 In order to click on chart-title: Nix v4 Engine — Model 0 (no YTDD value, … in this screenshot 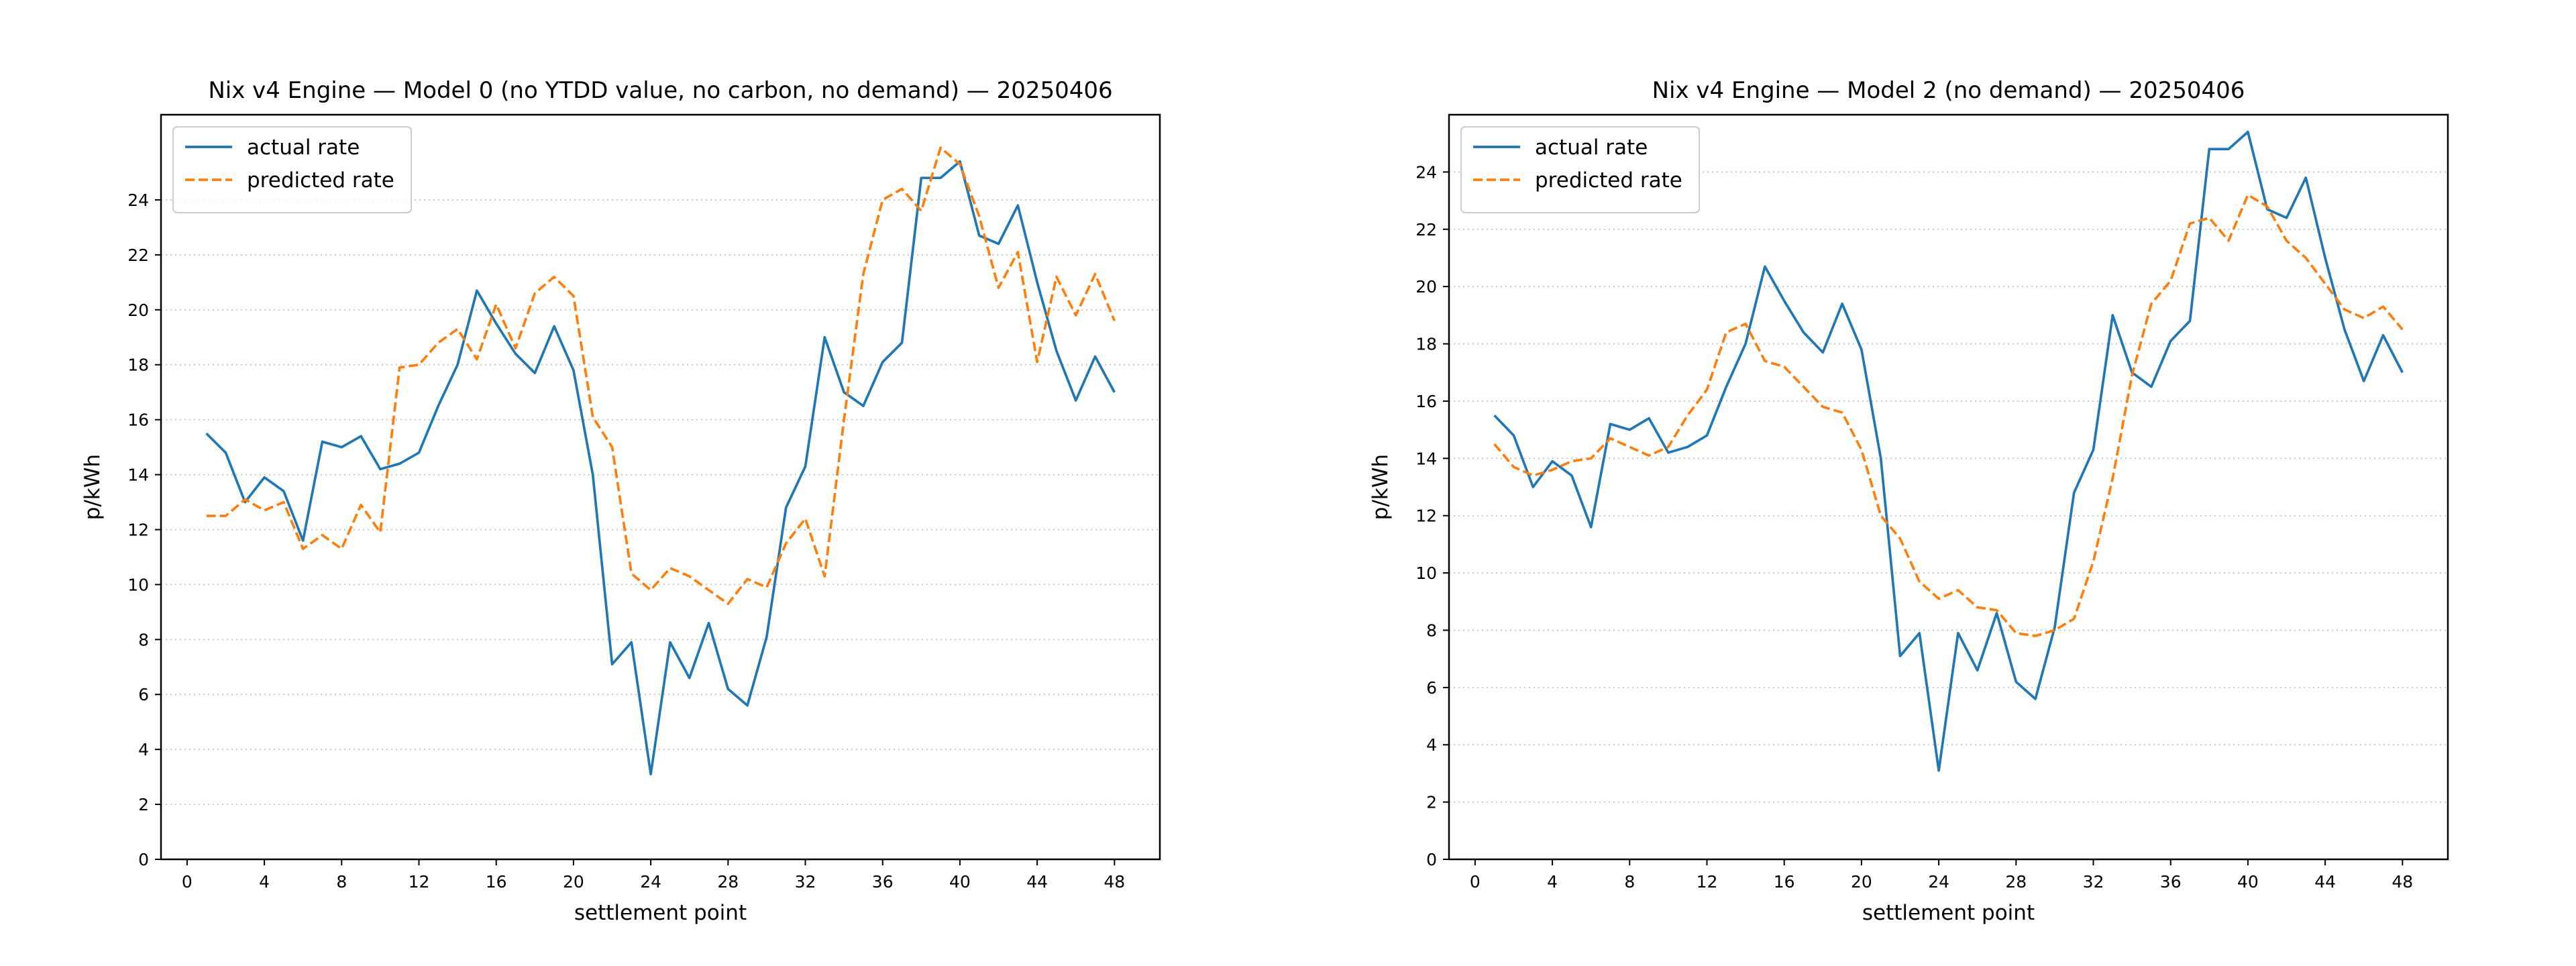, I will do `click(660, 90)`.